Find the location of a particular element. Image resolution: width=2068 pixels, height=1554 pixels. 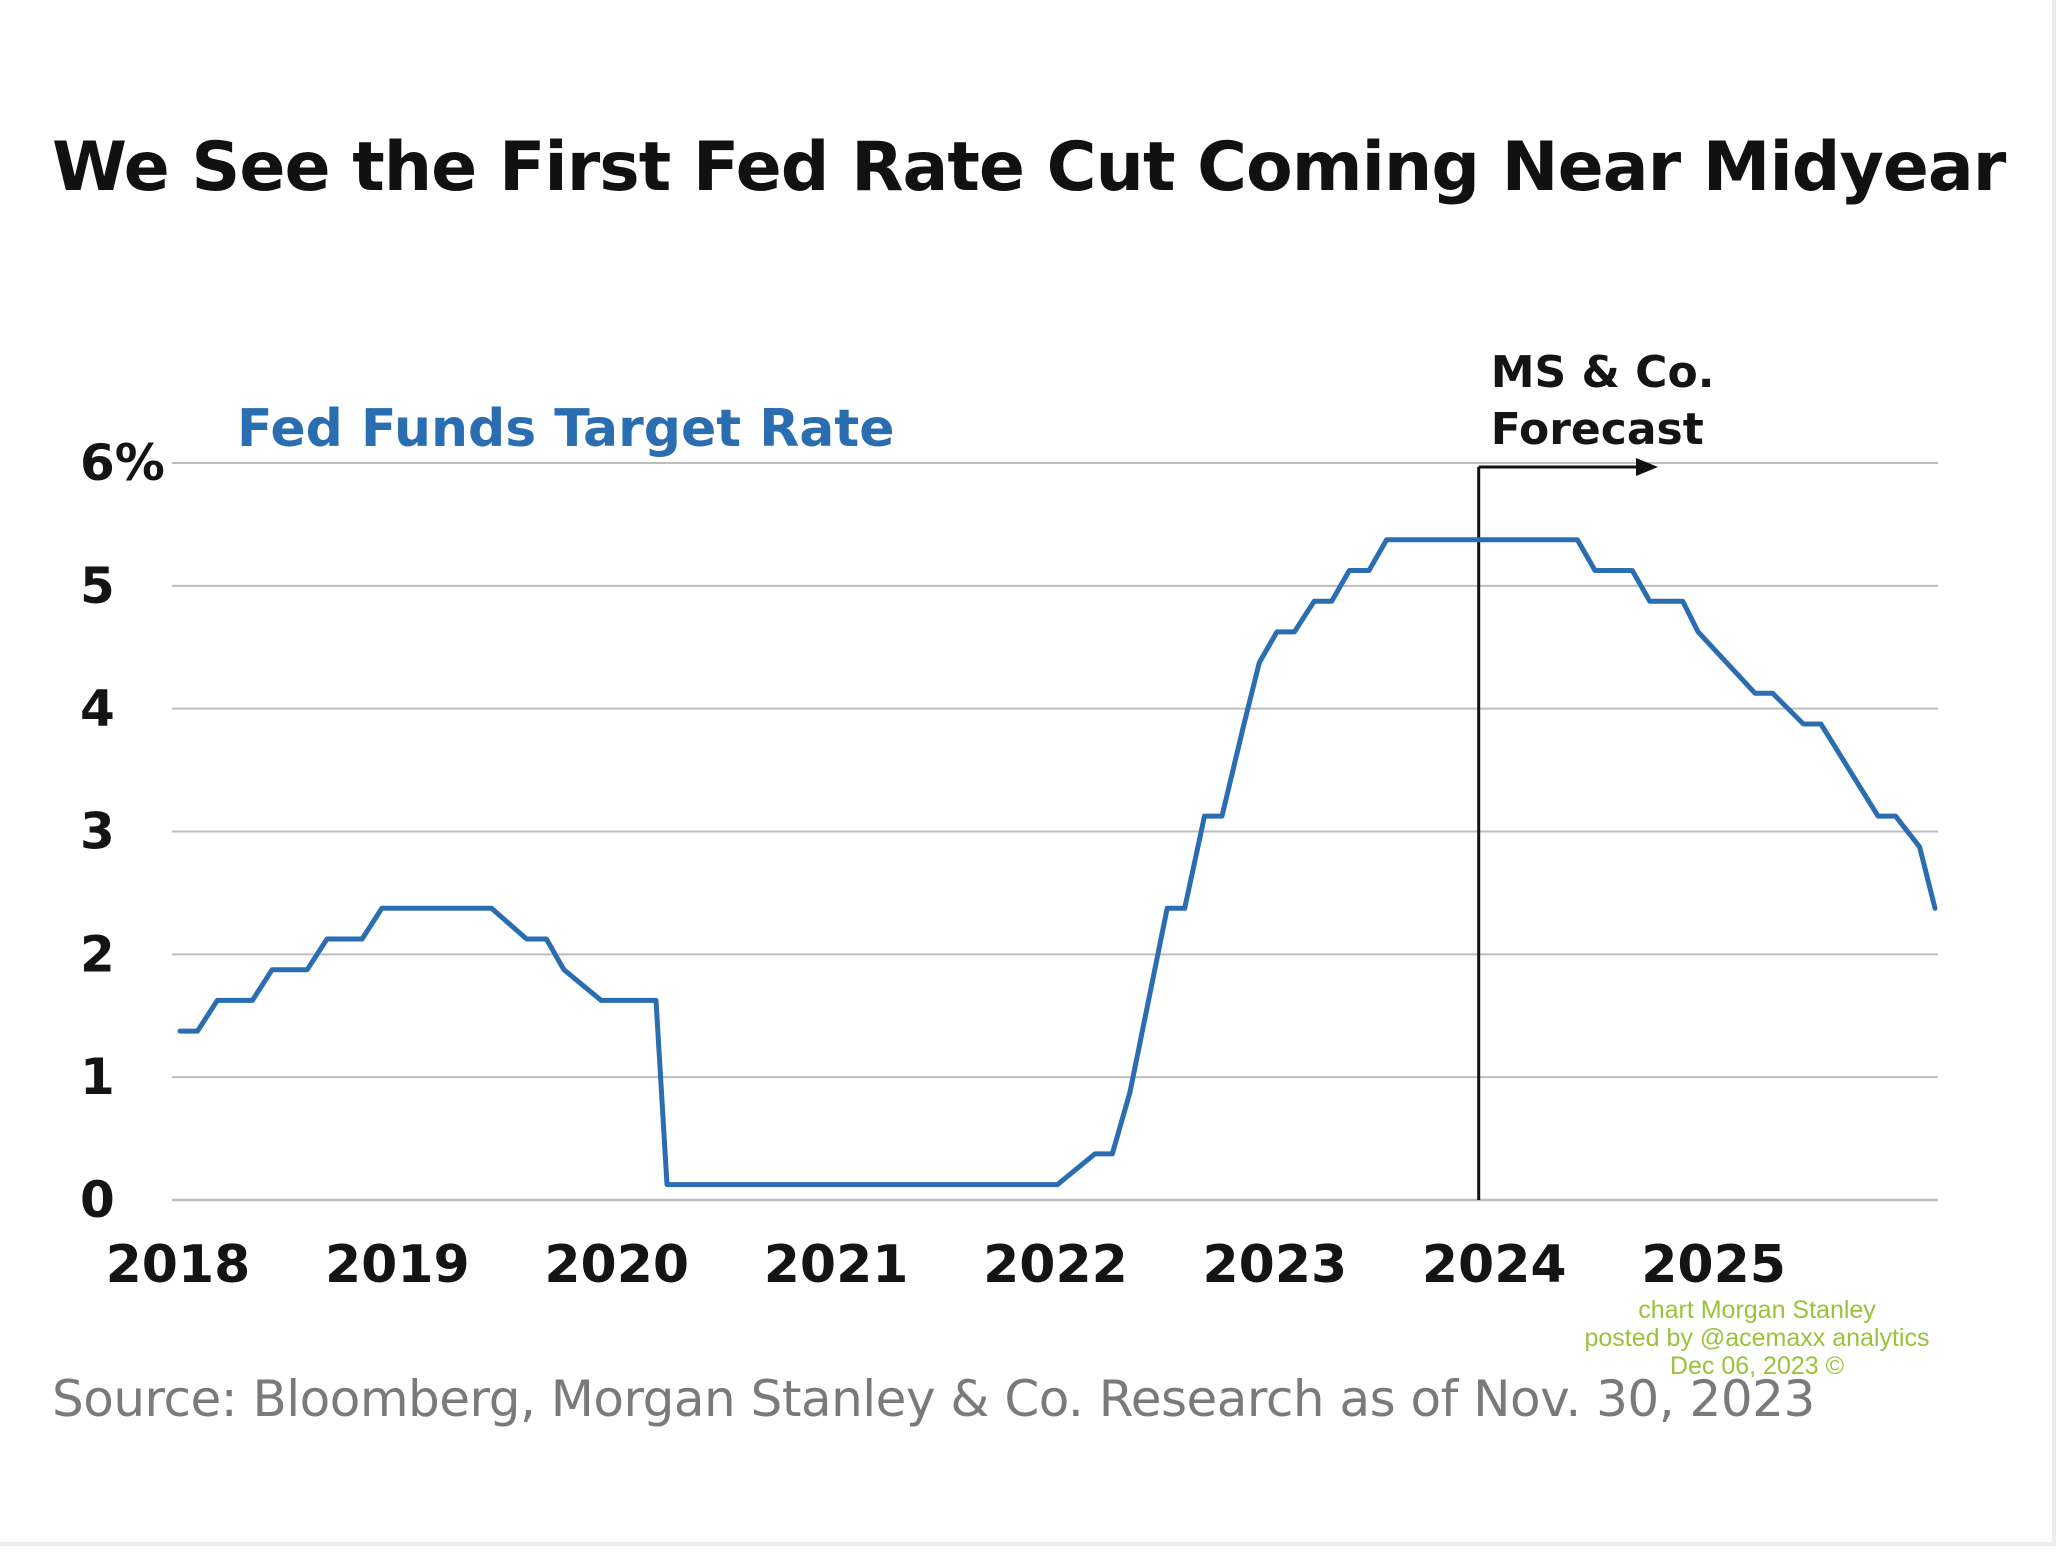

forecast-marker: MS & Co. Forecast is located at coordinates (1596, 773).